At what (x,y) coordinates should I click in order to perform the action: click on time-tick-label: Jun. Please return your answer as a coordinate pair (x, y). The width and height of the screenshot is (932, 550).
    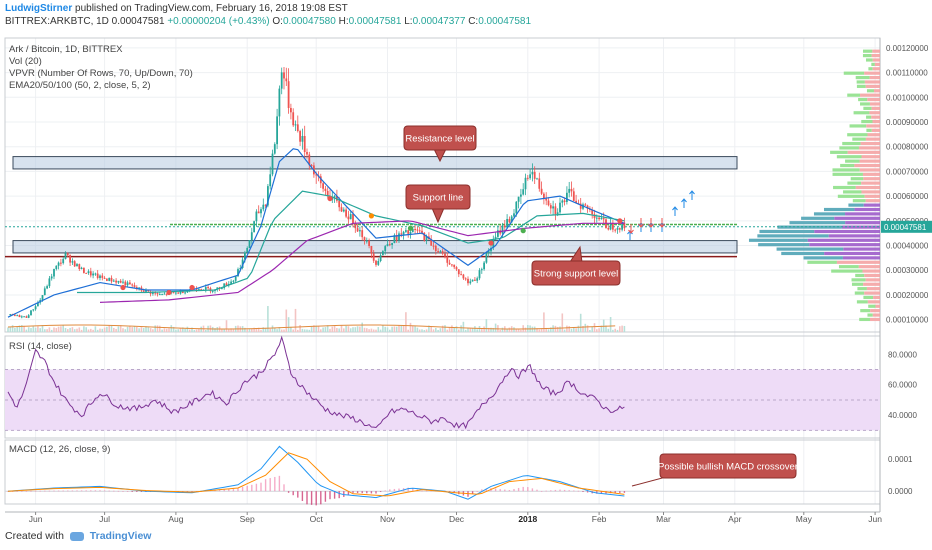
    Looking at the image, I should click on (875, 519).